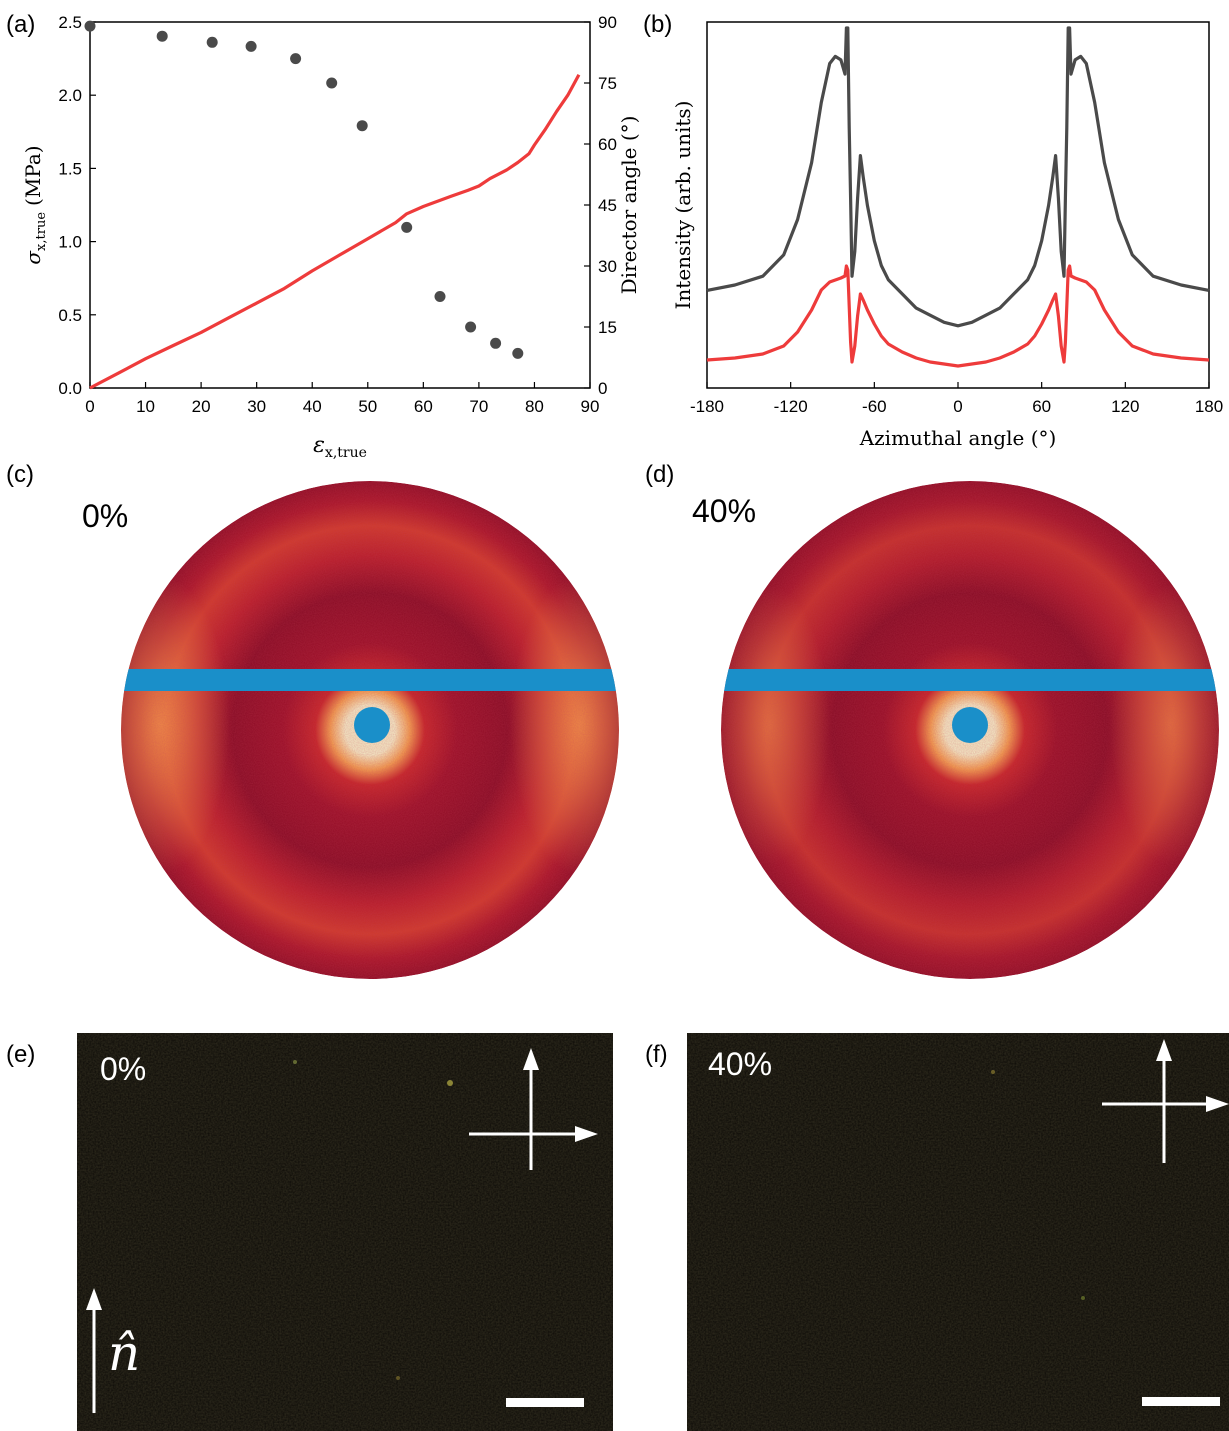 The image size is (1229, 1431). What do you see at coordinates (35, 204) in the screenshot?
I see `y-axis-label-a: σx,true(MPa)` at bounding box center [35, 204].